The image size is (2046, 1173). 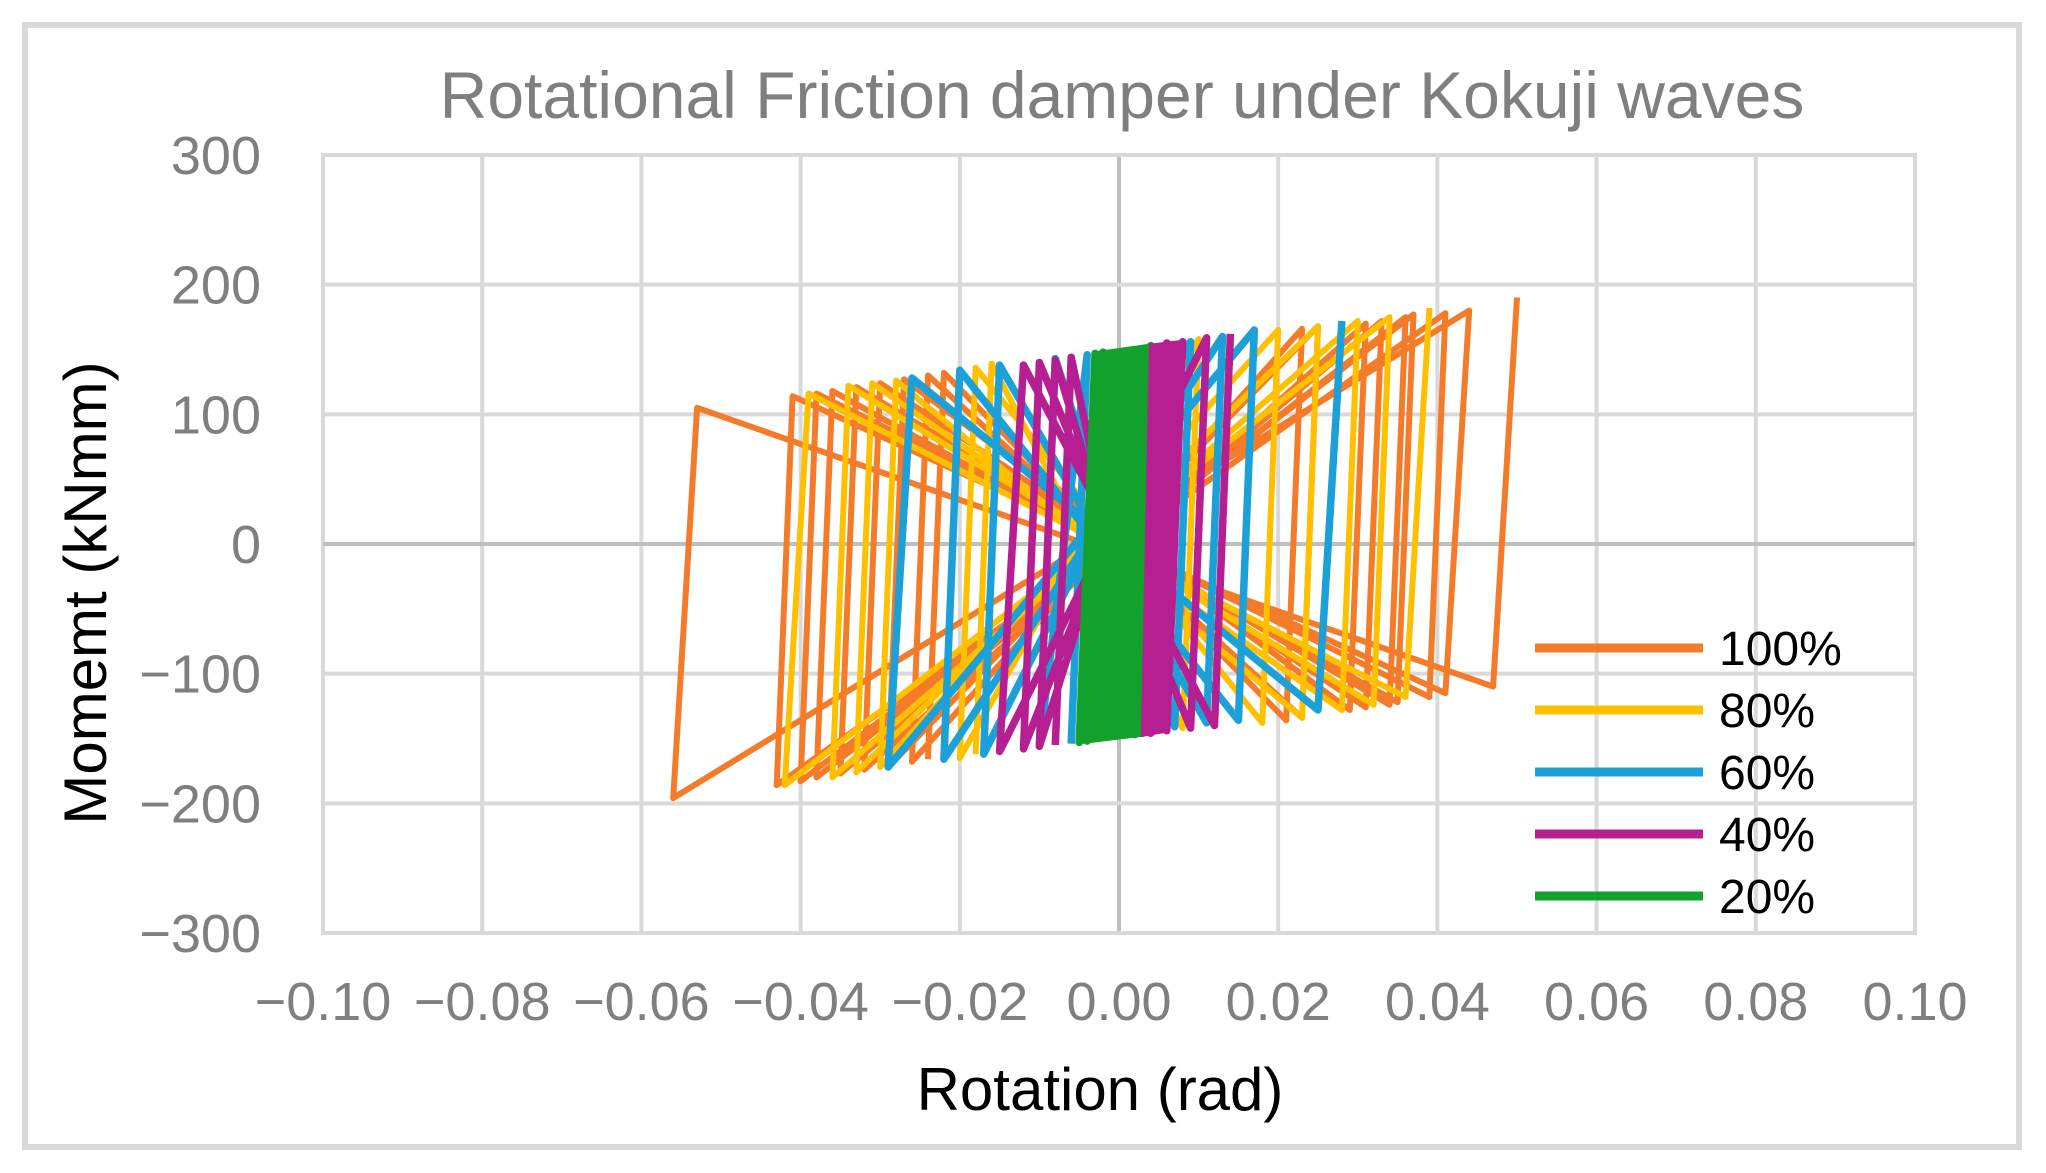 What do you see at coordinates (200, 675) in the screenshot?
I see `y-tick-label: −100` at bounding box center [200, 675].